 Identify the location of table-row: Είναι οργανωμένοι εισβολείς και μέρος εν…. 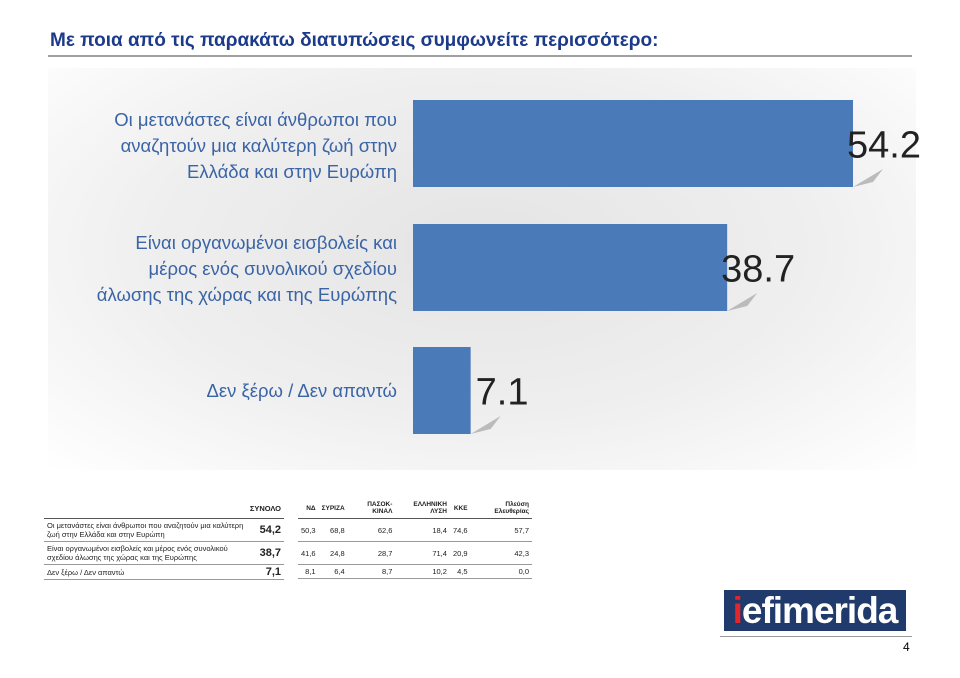
(164, 553).